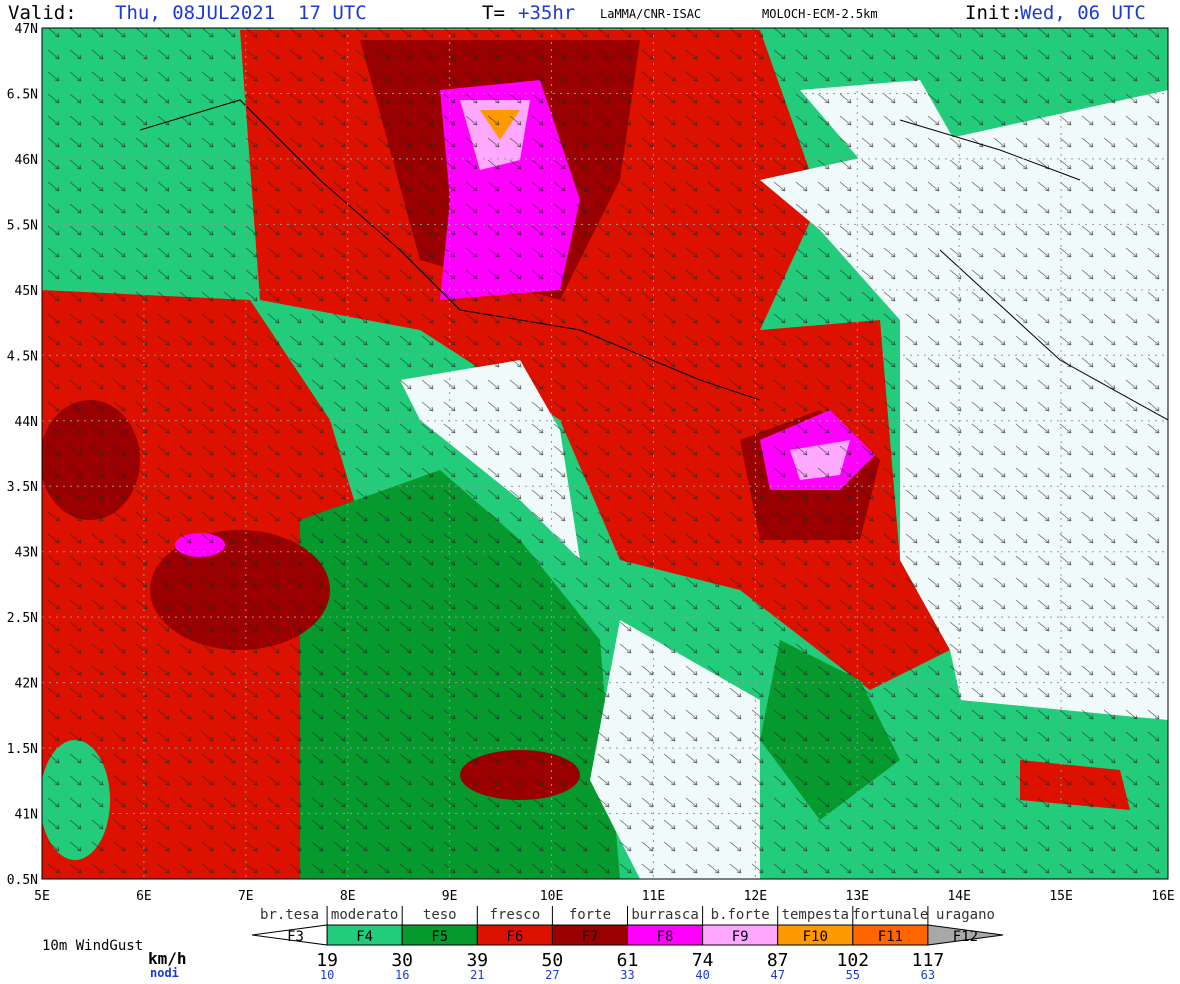 The height and width of the screenshot is (984, 1180). I want to click on legend-class-label: F6, so click(514, 937).